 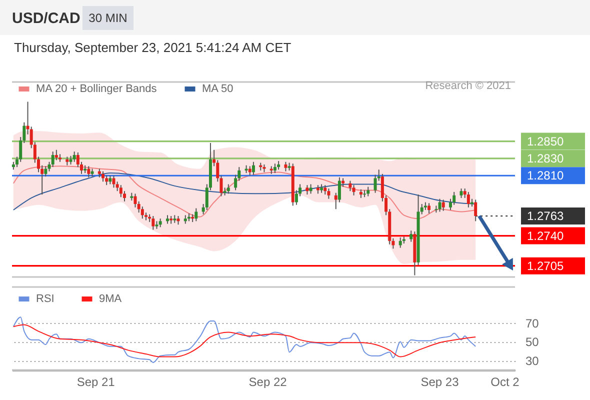 What do you see at coordinates (545, 216) in the screenshot?
I see `ref-line-label: 1.2763` at bounding box center [545, 216].